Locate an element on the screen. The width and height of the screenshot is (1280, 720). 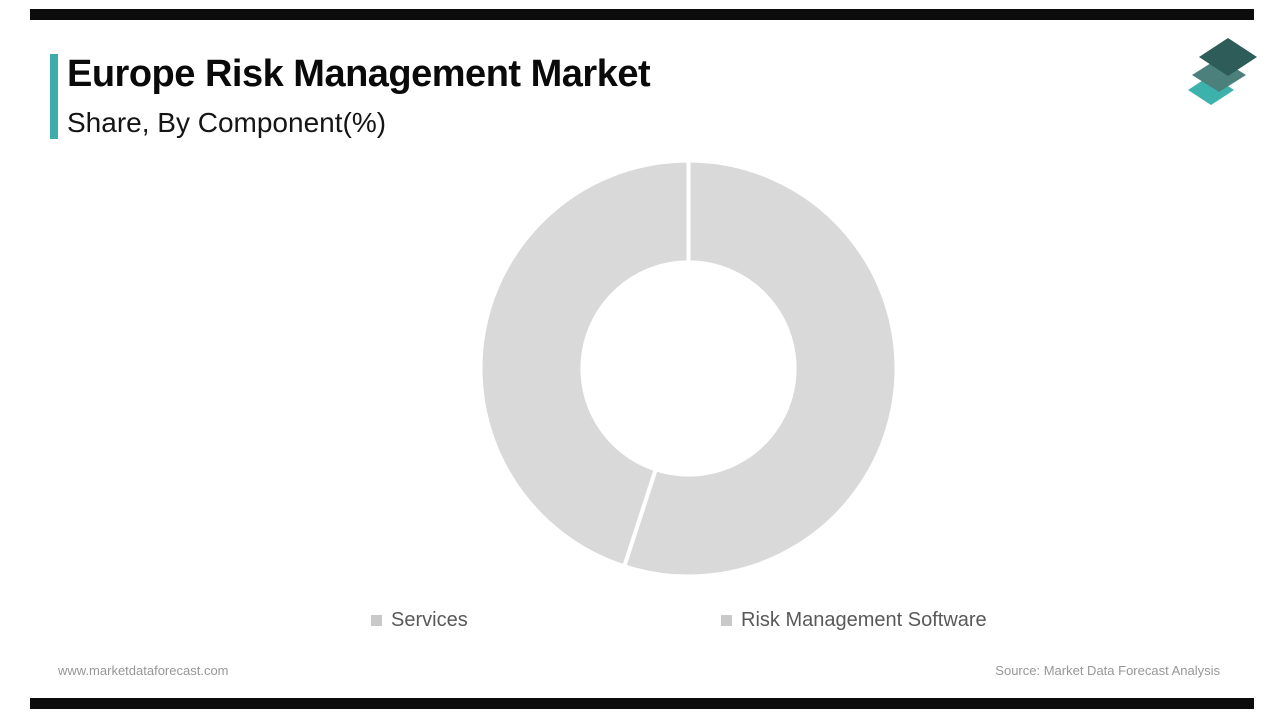
legend-item-risk-management-software: Risk Management Software is located at coordinates (854, 620).